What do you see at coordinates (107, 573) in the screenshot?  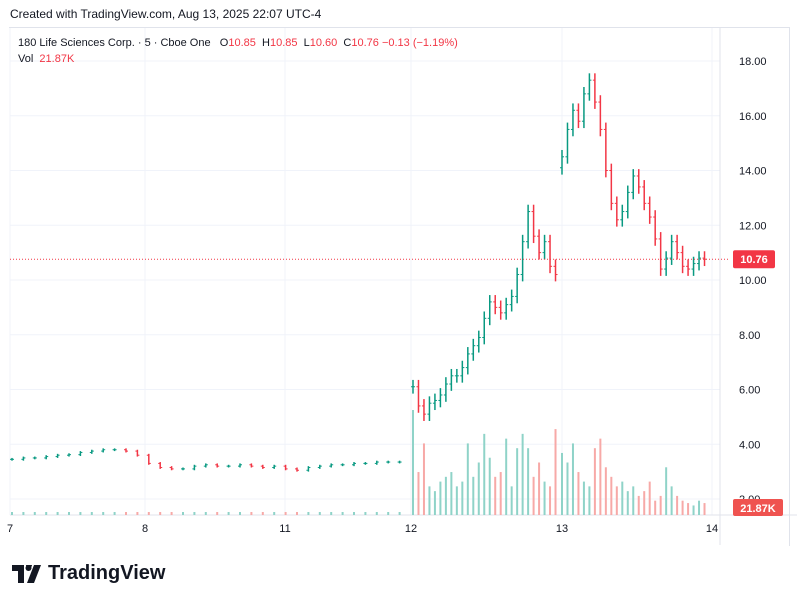 I see `brand-name: TradingView` at bounding box center [107, 573].